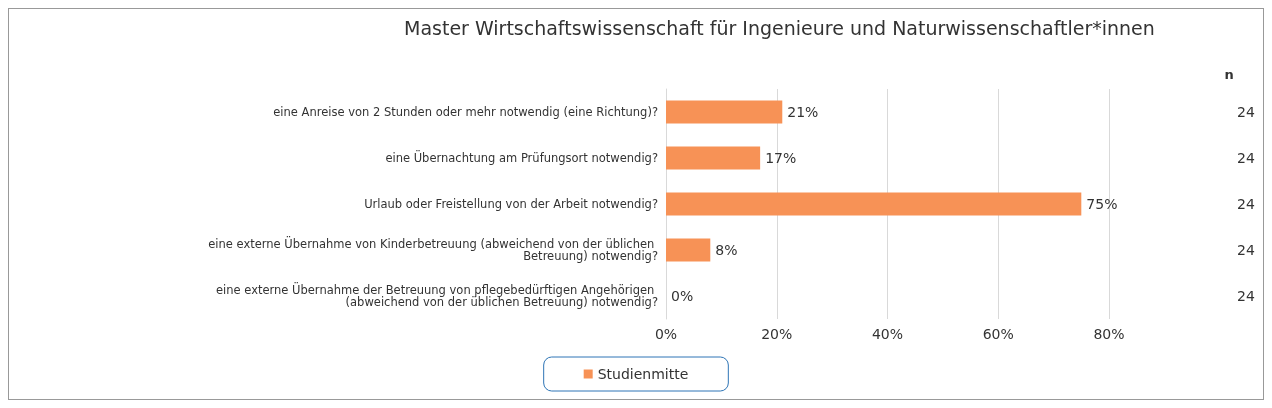 Image resolution: width=1272 pixels, height=408 pixels. I want to click on y-tick-label: eine externe Übernahme der Betreuung von pflegebedürftigen Angehörigen (abweichend von der üblichen Betreuung) notwendig?, so click(436, 295).